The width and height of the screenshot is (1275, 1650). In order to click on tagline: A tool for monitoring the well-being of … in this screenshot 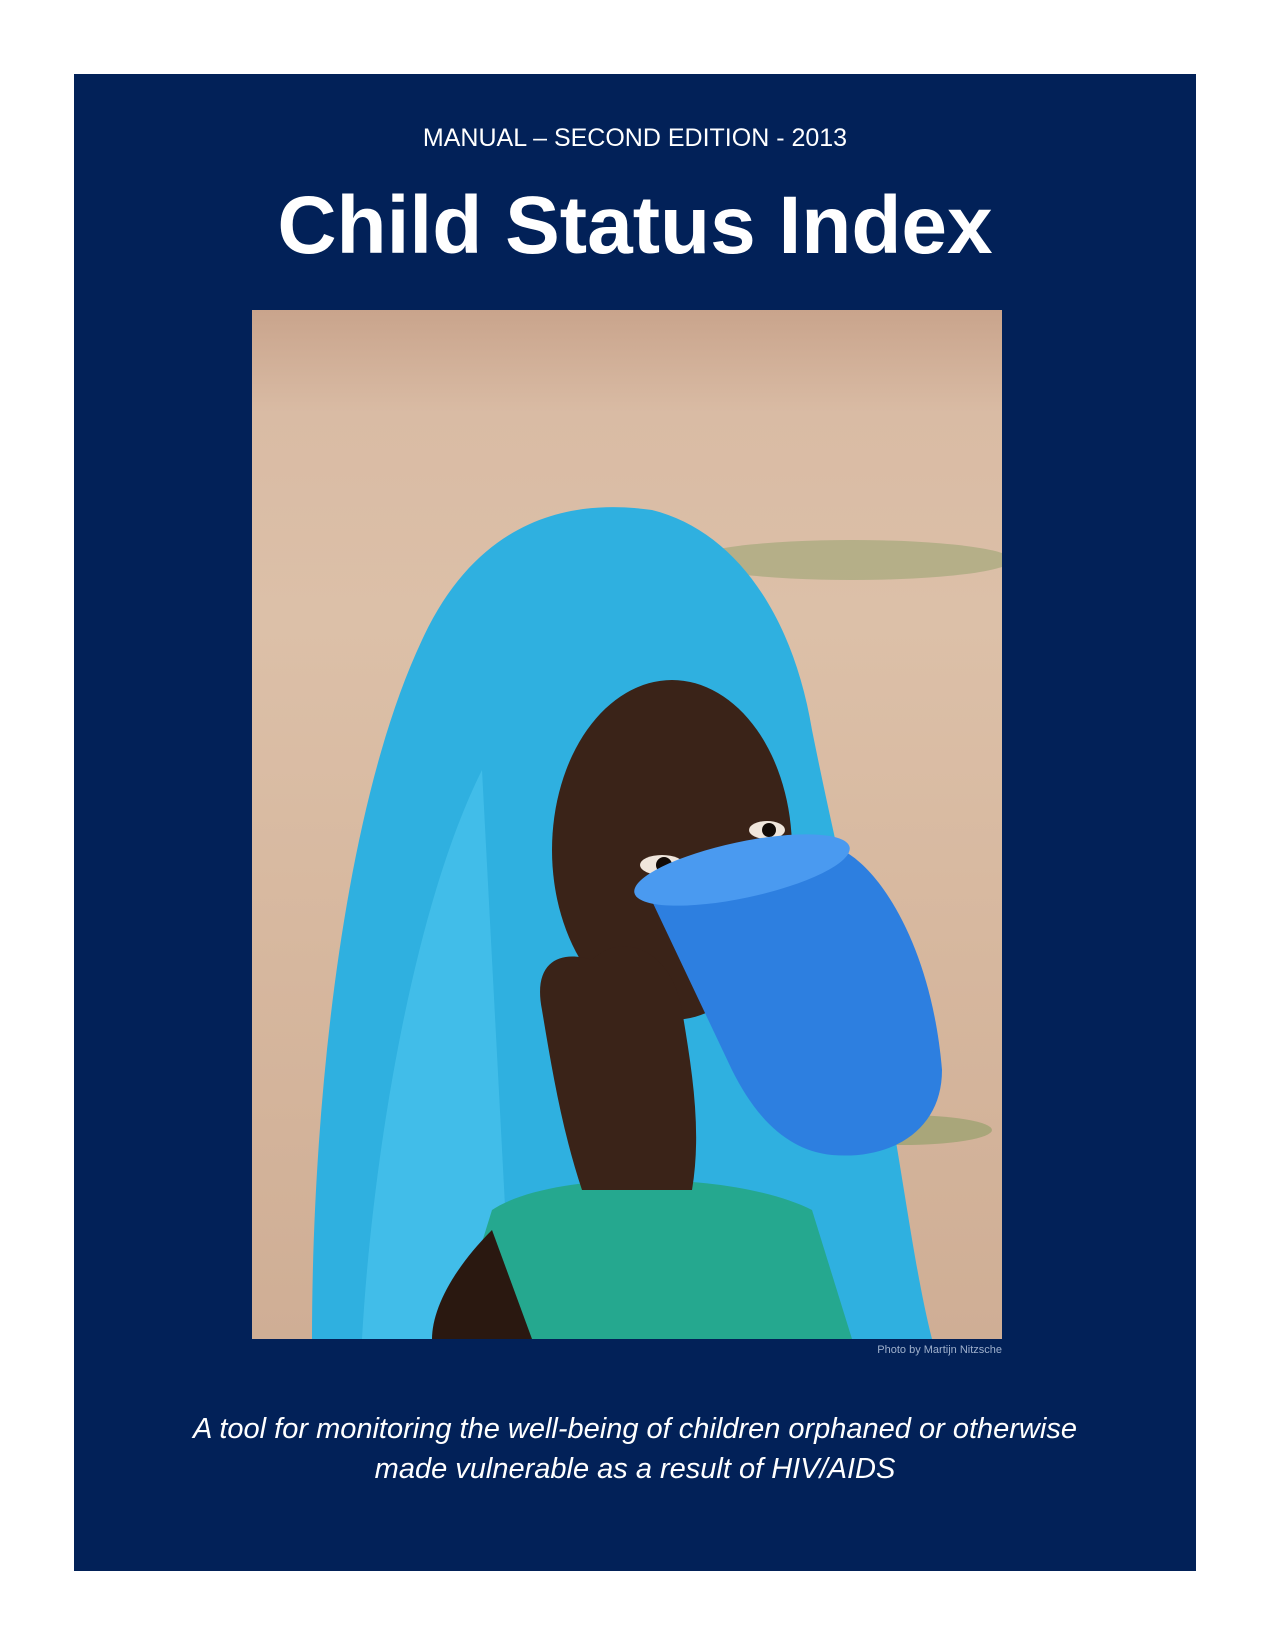, I will do `click(635, 1449)`.